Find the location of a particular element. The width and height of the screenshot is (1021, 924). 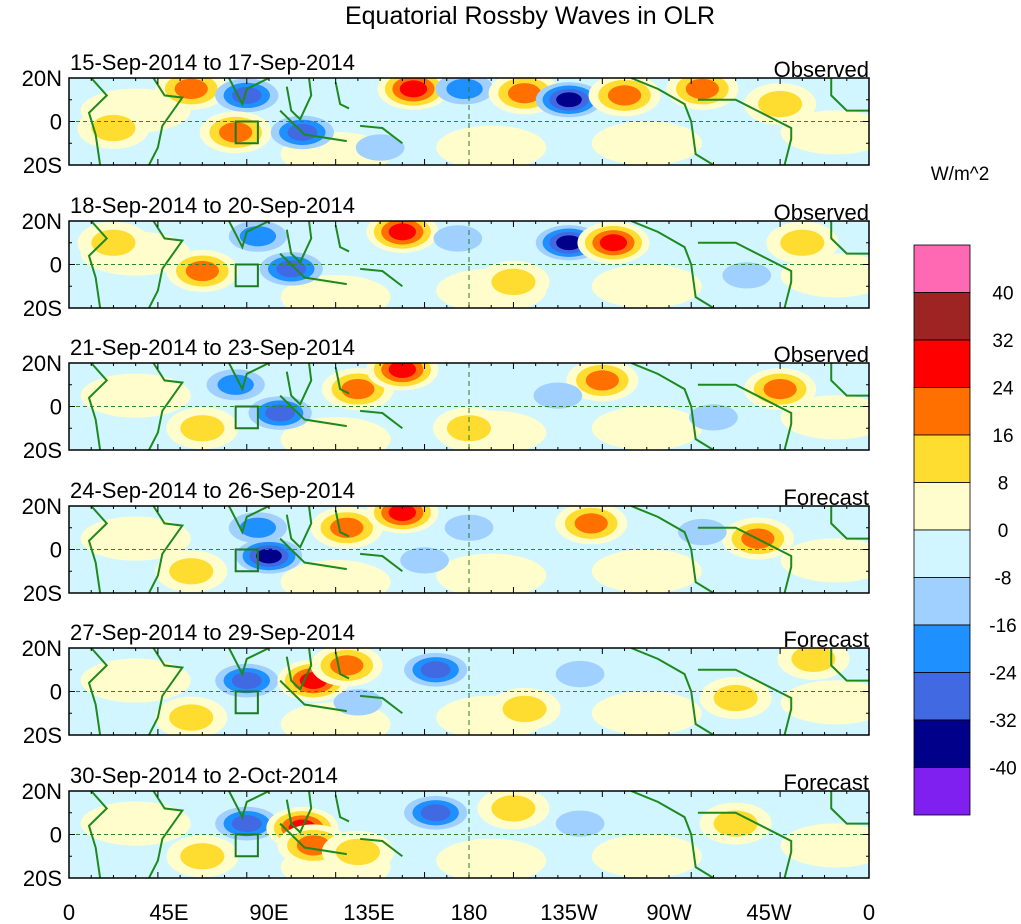

longitude-label: 135E is located at coordinates (368, 912).